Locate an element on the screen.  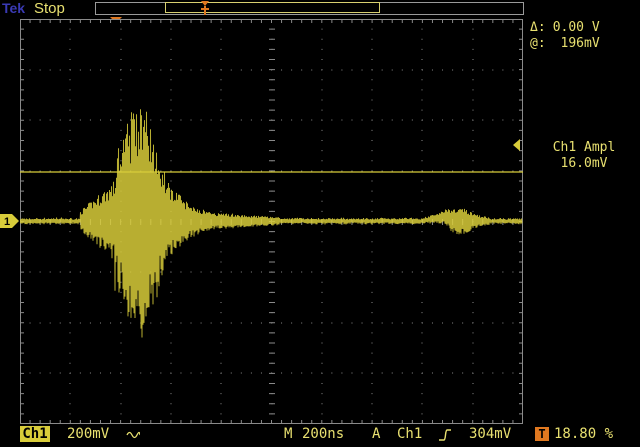
timebase-value: 200ns is located at coordinates (323, 434).